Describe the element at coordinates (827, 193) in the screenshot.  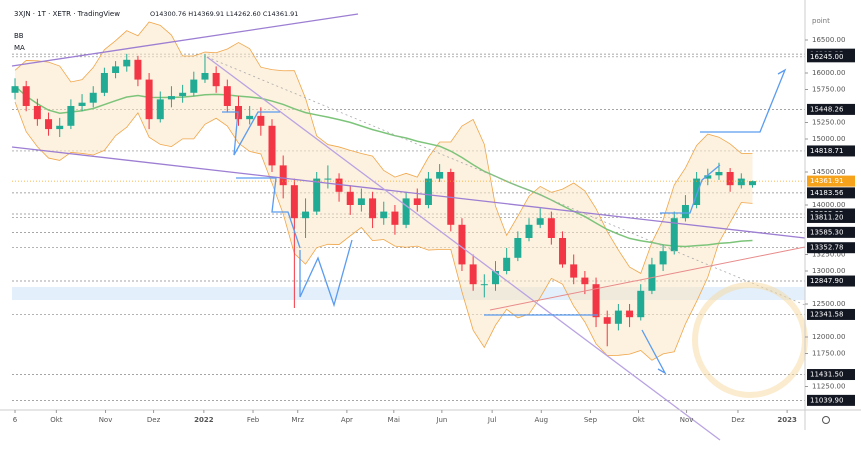
I see `price-level-label: 14183.56` at that location.